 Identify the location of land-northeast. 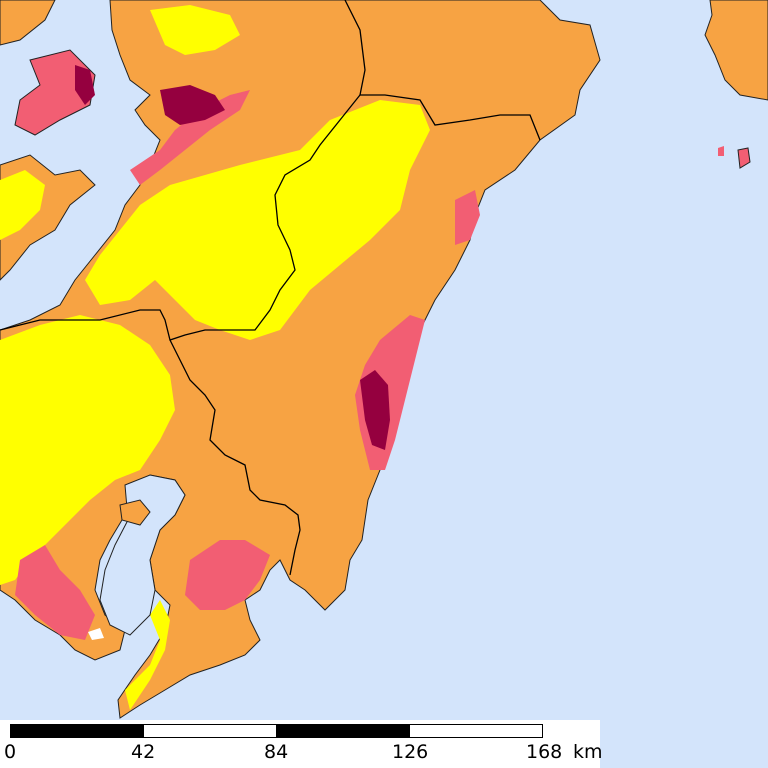
(736, 50).